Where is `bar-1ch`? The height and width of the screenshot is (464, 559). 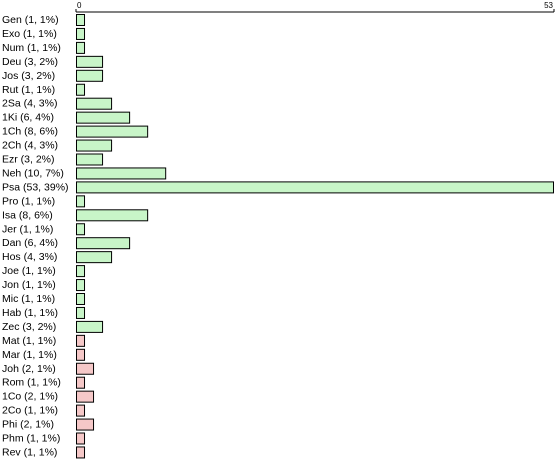
bar-1ch is located at coordinates (112, 131).